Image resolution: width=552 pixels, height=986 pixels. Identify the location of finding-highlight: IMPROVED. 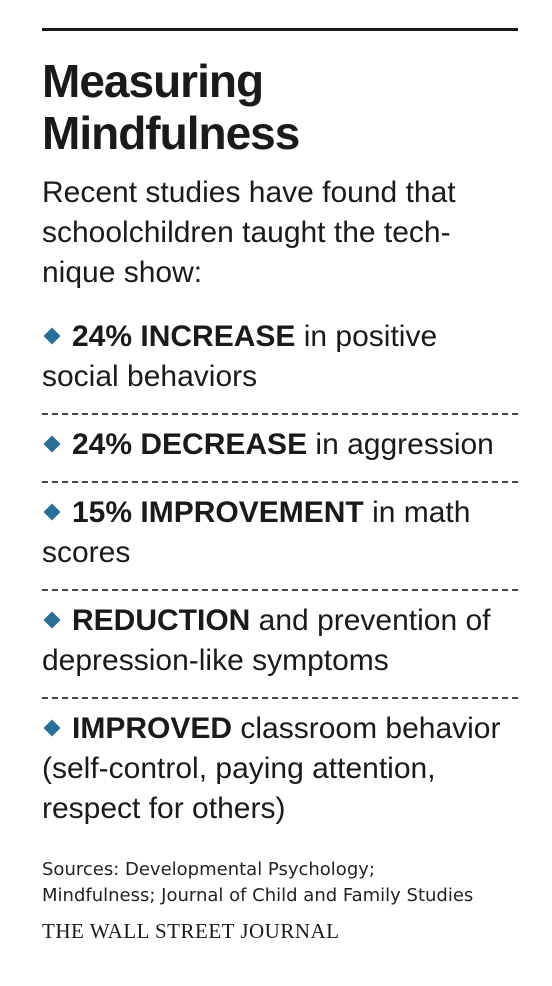
(152, 728).